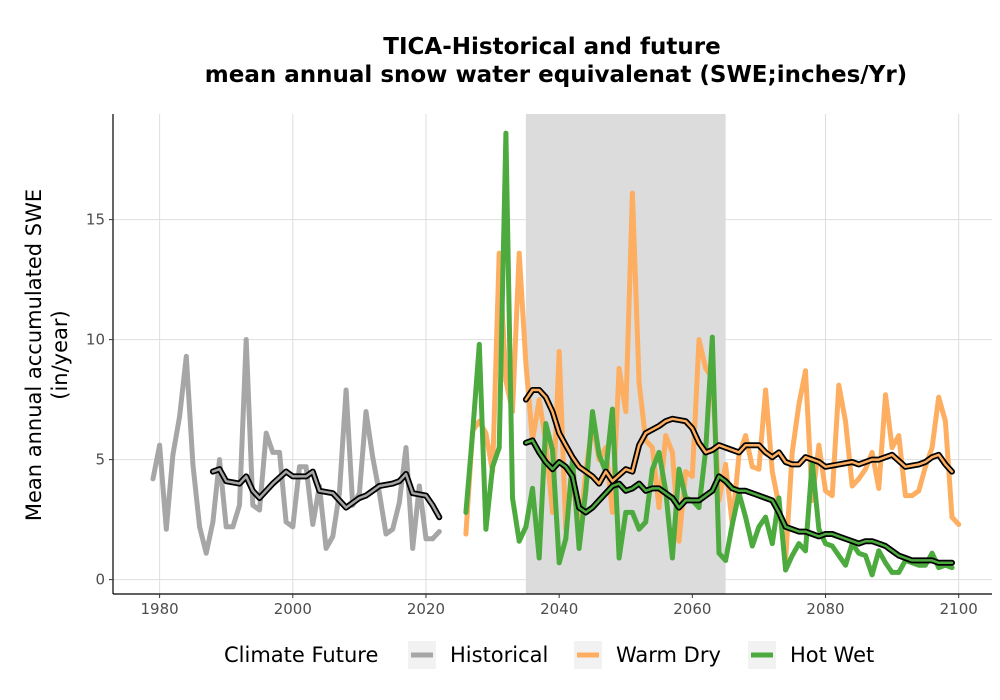 Image resolution: width=1000 pixels, height=700 pixels. What do you see at coordinates (739, 502) in the screenshot?
I see `smoothed-line-hot-wet` at bounding box center [739, 502].